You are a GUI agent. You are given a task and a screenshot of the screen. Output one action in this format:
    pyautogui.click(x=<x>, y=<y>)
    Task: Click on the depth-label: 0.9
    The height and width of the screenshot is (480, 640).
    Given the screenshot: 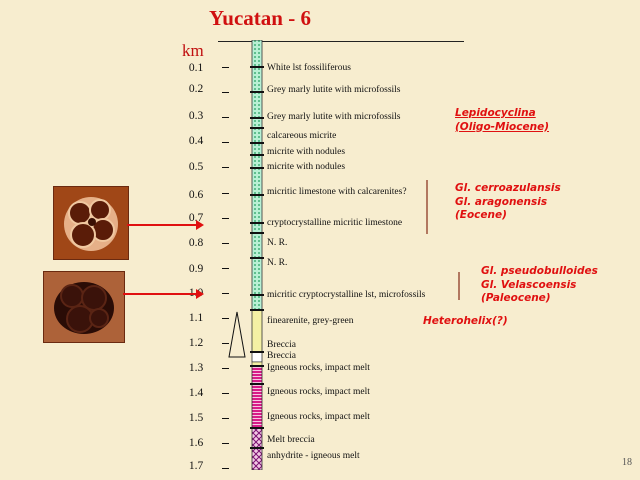 What is the action you would take?
    pyautogui.click(x=196, y=269)
    